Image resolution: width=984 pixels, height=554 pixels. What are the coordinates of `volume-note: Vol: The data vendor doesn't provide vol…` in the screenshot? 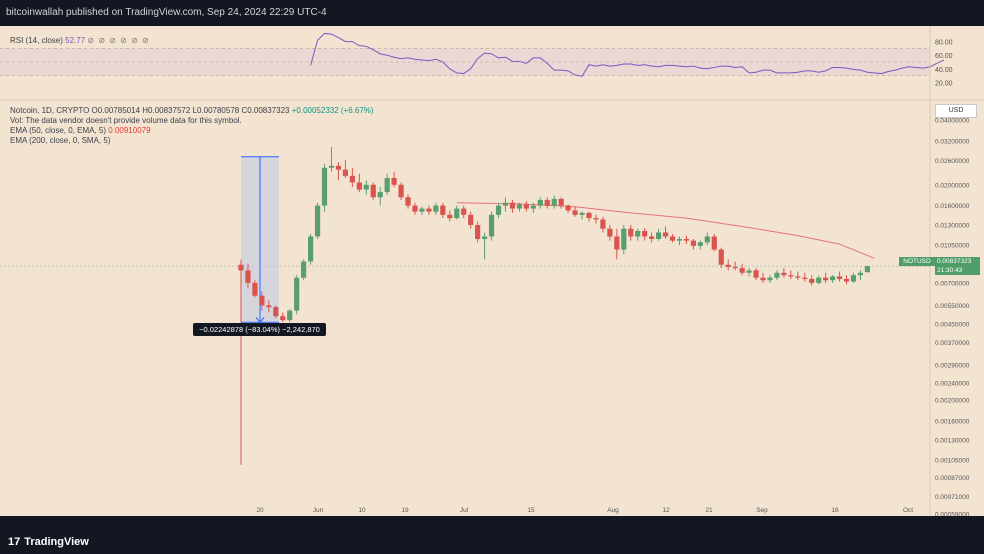 It's located at (126, 120).